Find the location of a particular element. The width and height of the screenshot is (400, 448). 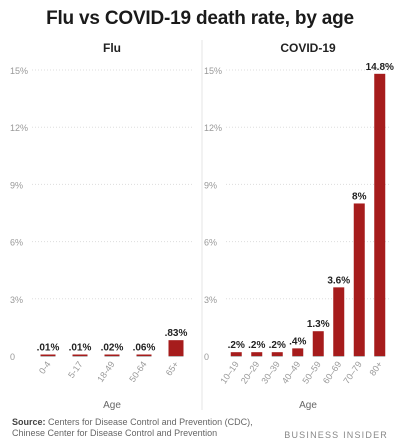

x-tick-label: 80+ is located at coordinates (375, 368).